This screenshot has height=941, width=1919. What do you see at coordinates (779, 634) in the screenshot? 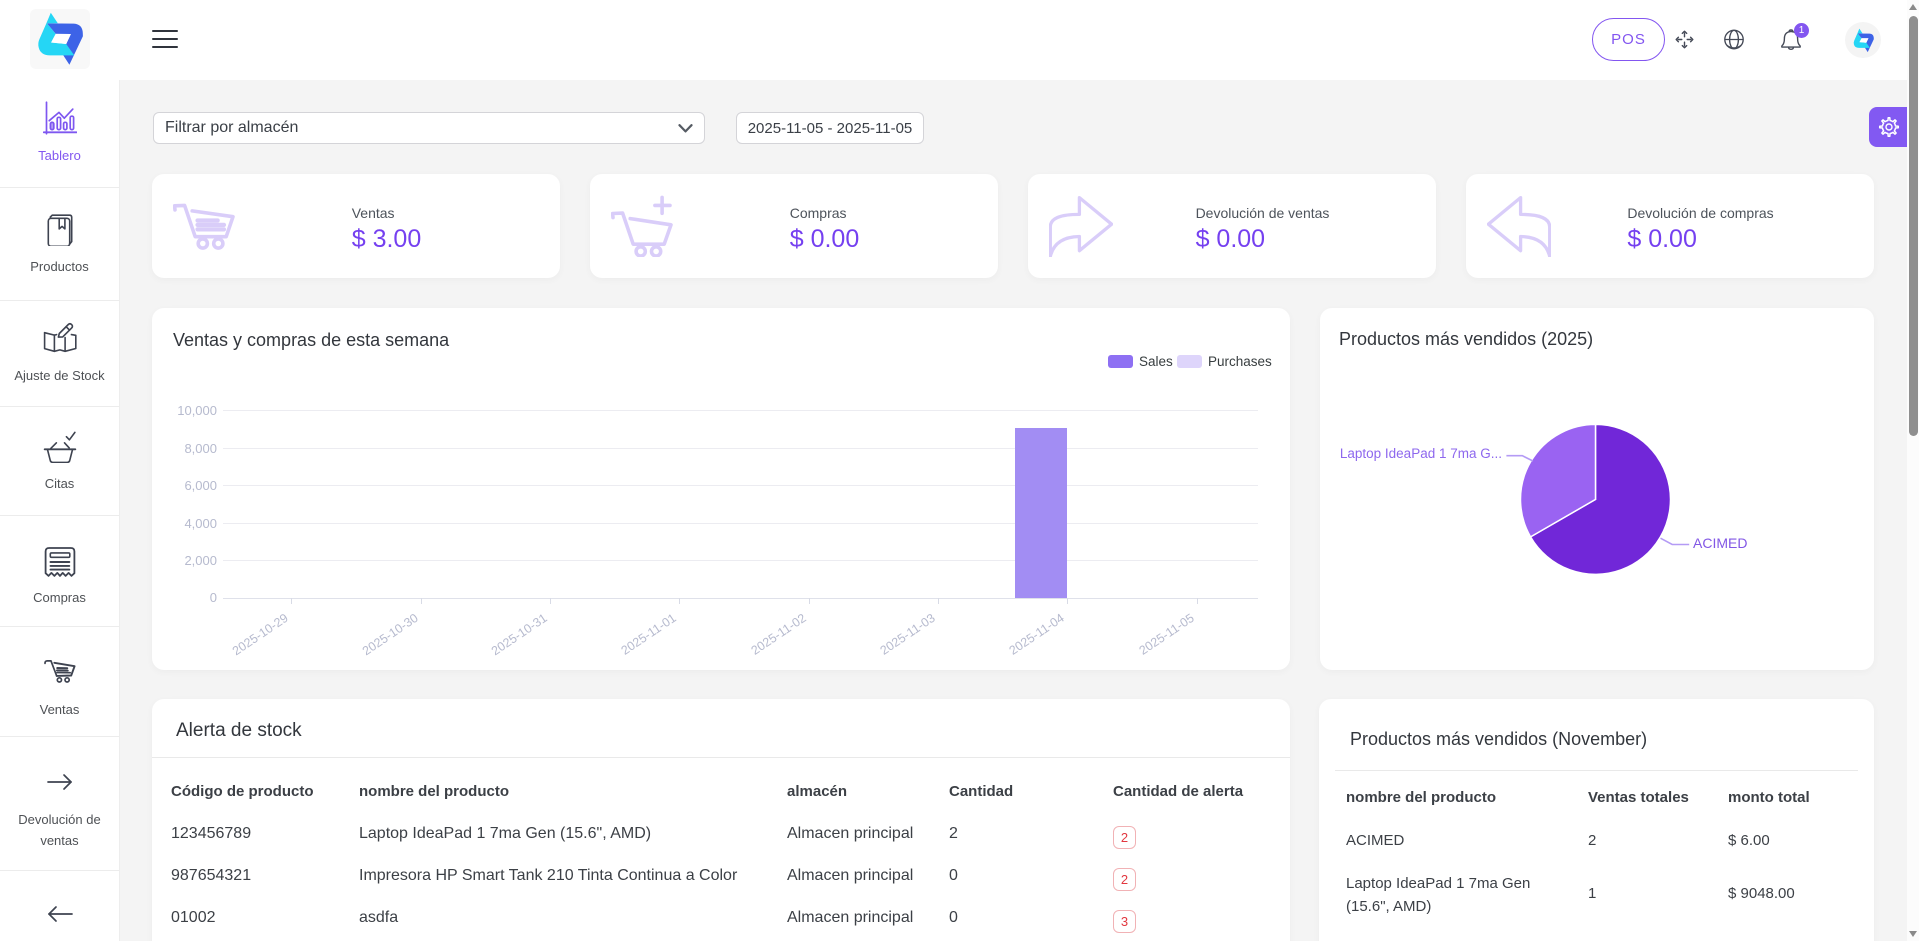
I see `svg-text: 2025-11-02` at bounding box center [779, 634].